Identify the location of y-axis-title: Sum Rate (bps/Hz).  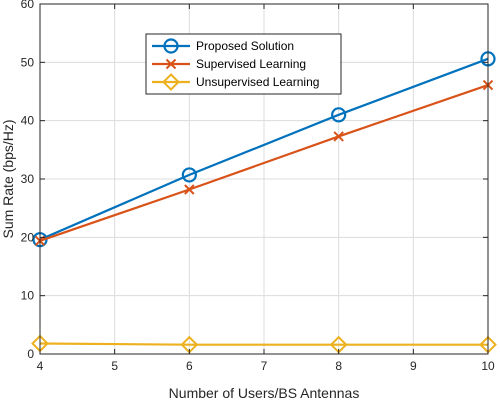
(8, 178).